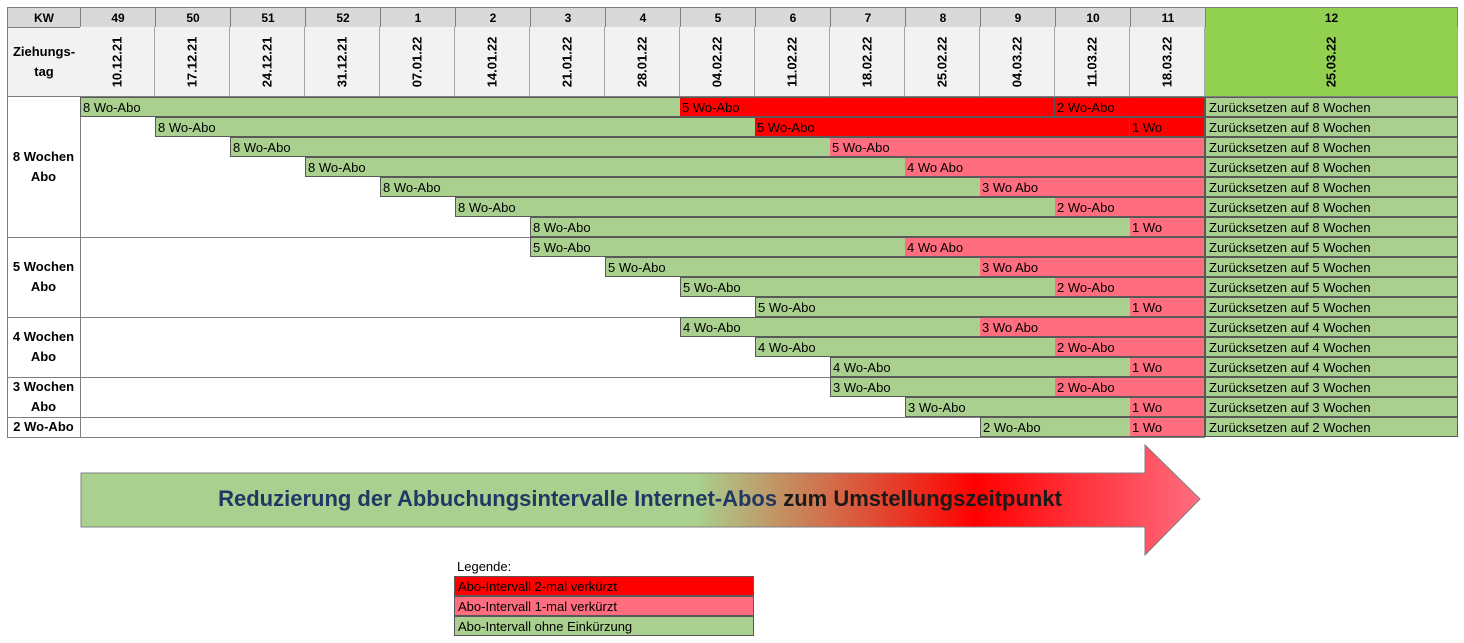  I want to click on draw-date: 07.01.22, so click(417, 61).